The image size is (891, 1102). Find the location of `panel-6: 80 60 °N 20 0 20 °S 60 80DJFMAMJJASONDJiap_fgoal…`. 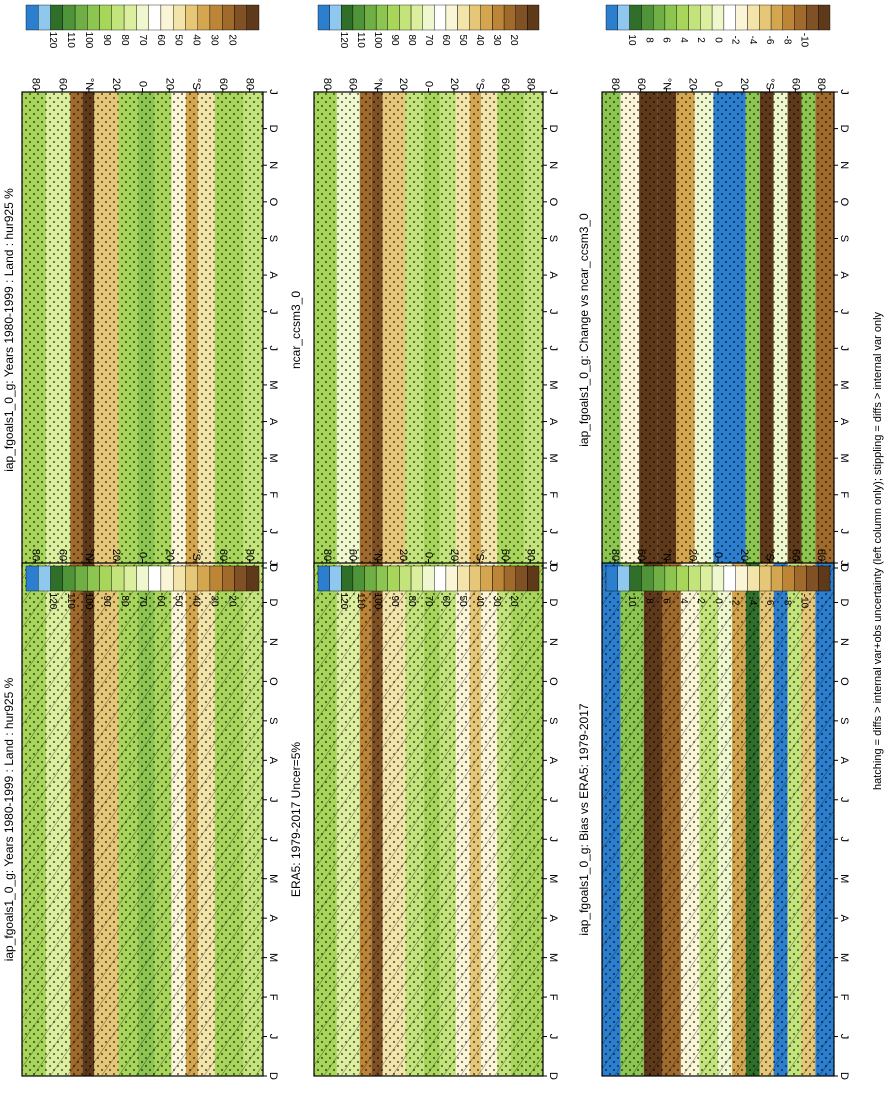

panel-6: 80 60 °N 20 0 20 °S 60 80DJFMAMJJASONDJiap_fgoal… is located at coordinates (713, 814).